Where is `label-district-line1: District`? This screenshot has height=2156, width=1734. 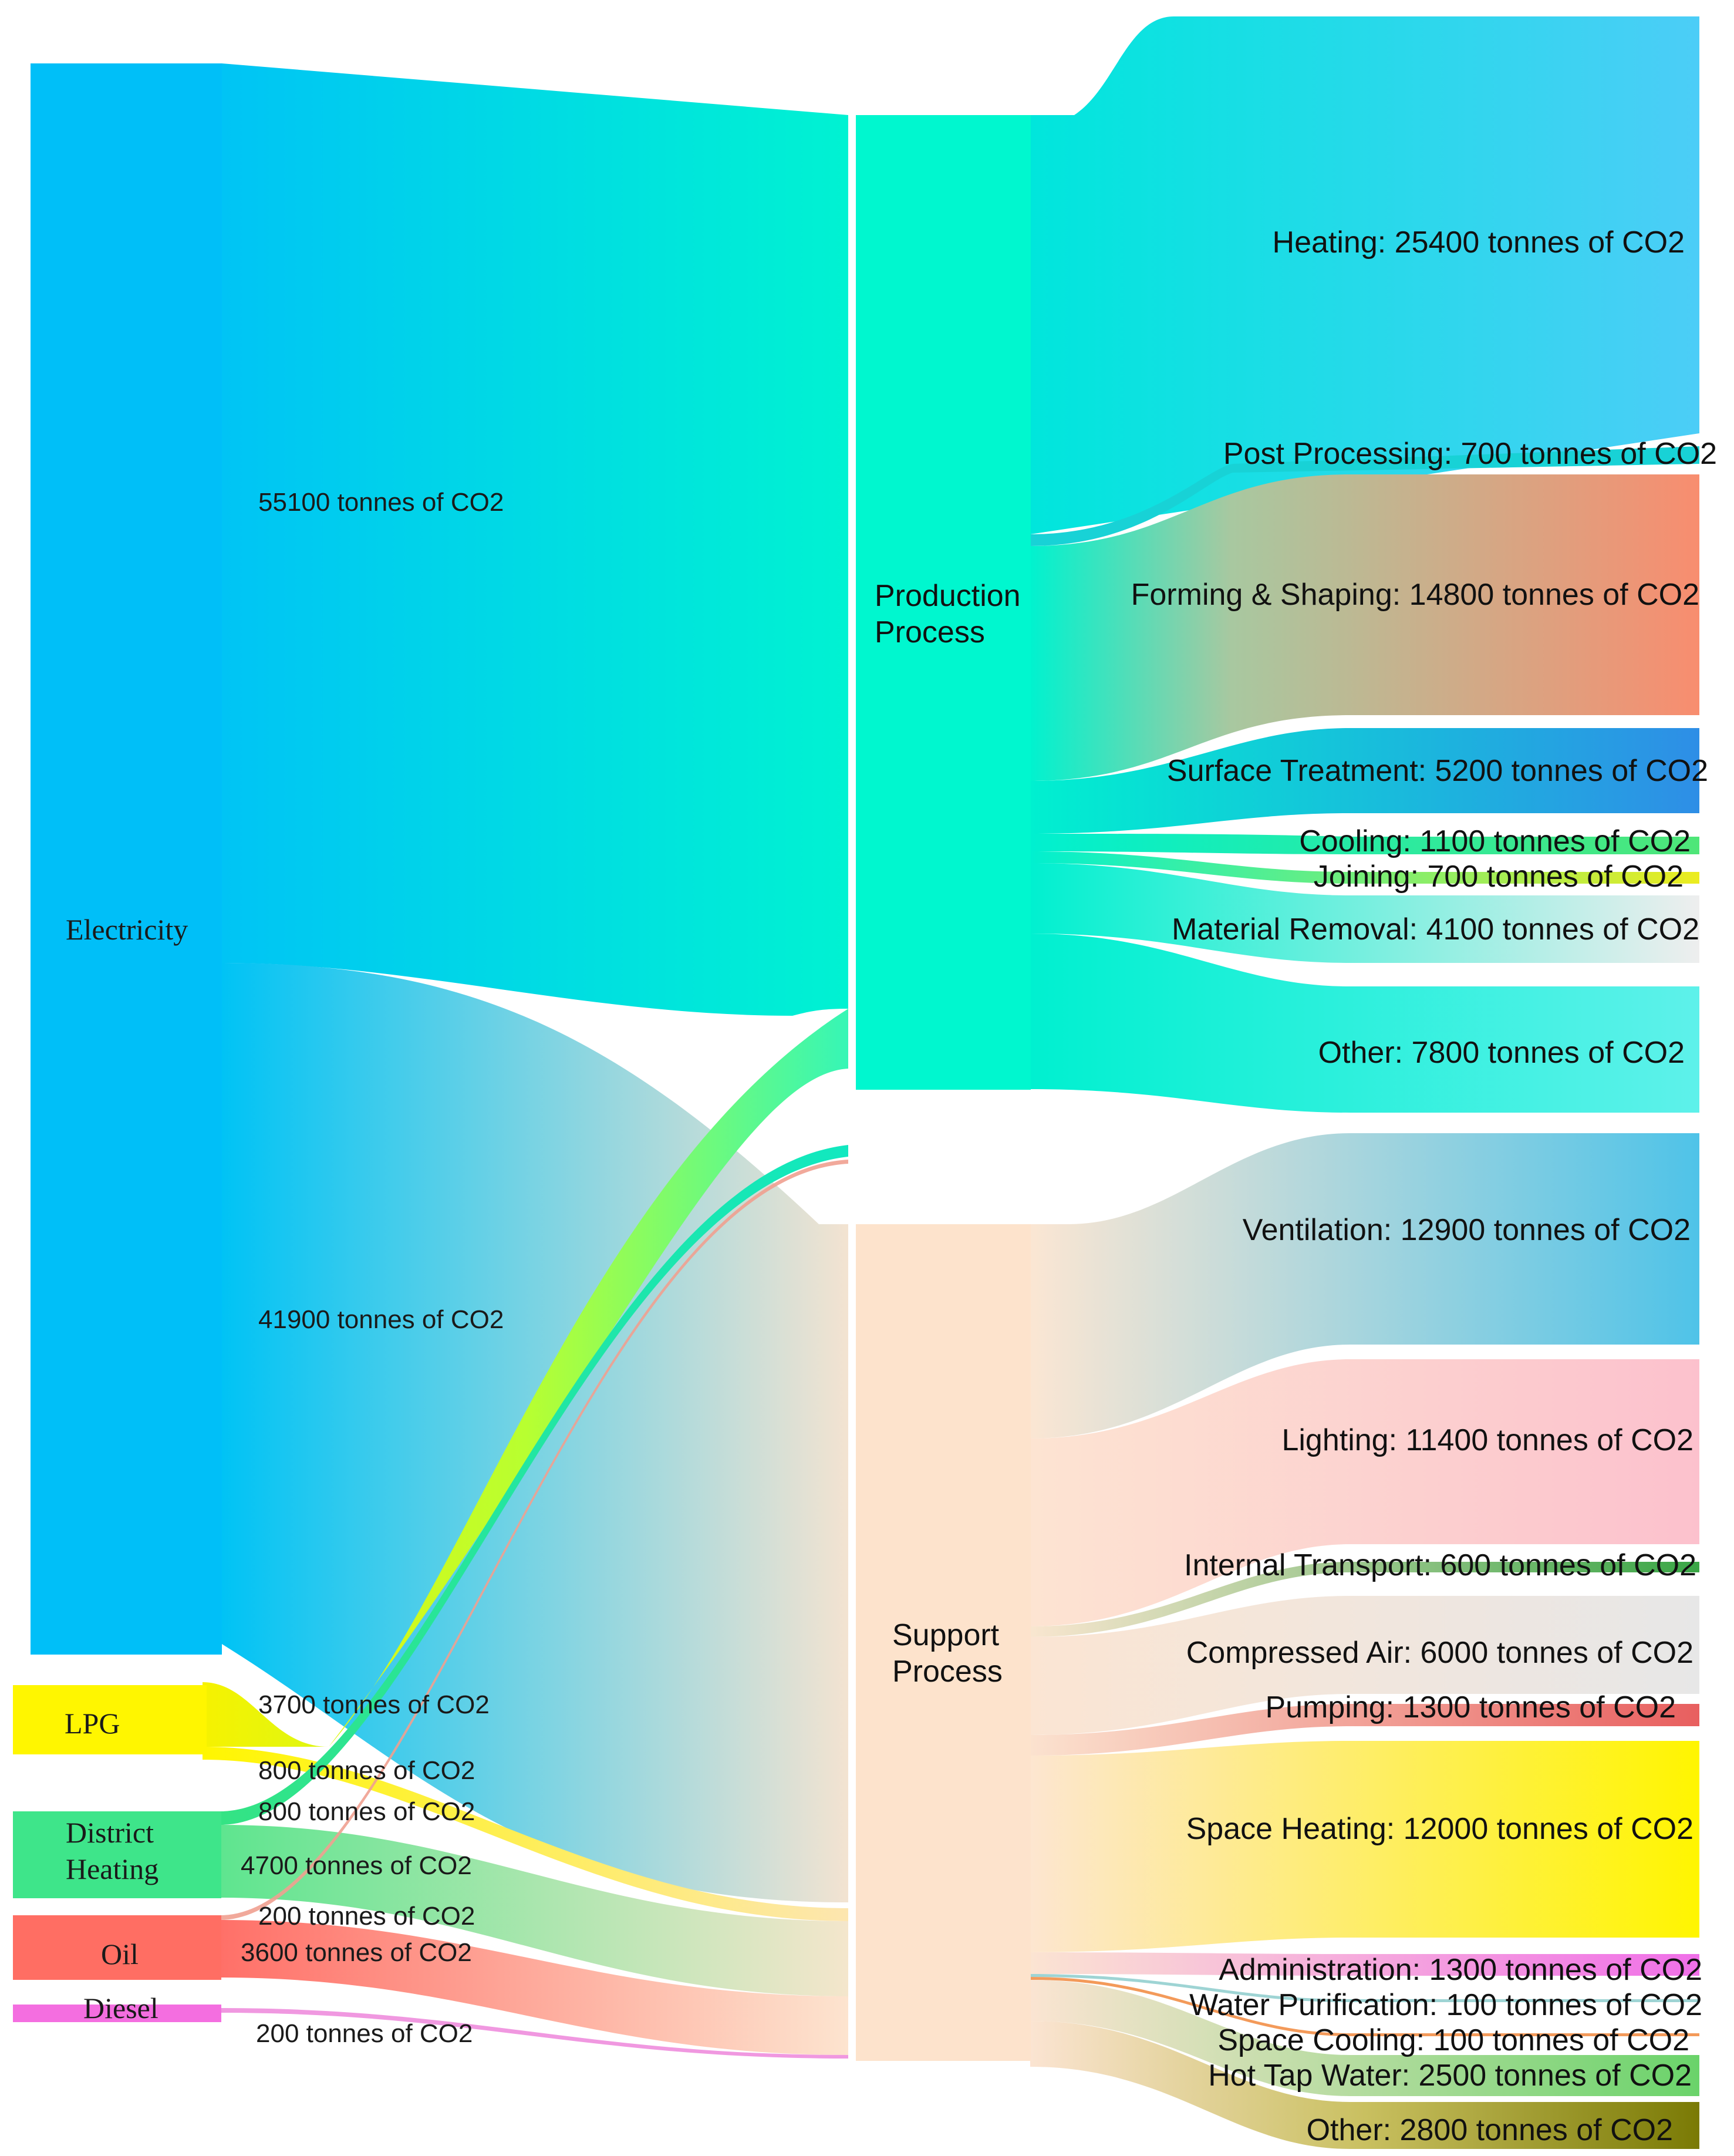 label-district-line1: District is located at coordinates (110, 1832).